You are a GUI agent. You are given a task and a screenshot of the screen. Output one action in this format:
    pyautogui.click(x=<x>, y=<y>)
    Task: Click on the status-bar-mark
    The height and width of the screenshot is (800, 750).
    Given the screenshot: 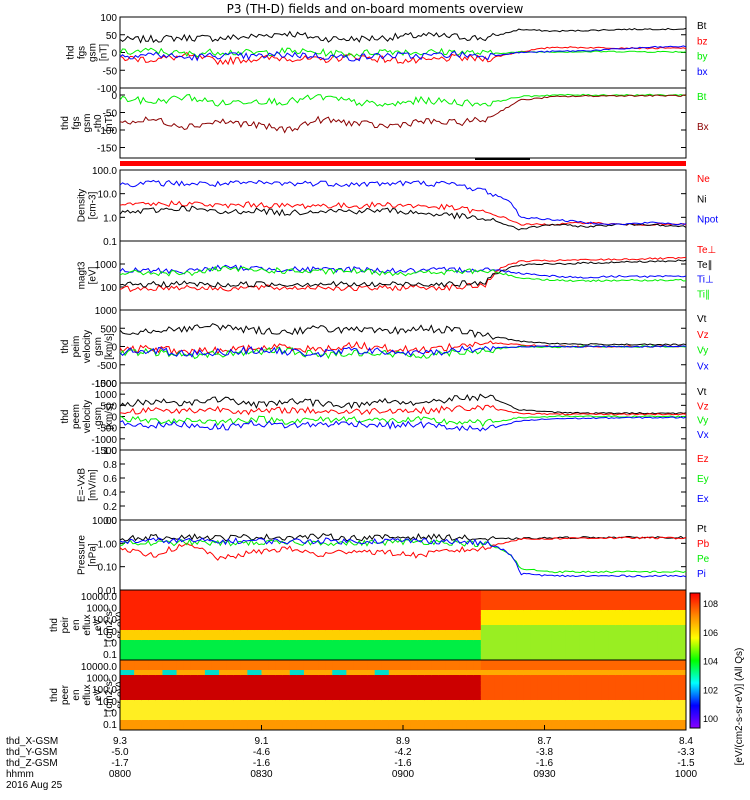 What is the action you would take?
    pyautogui.click(x=502, y=159)
    